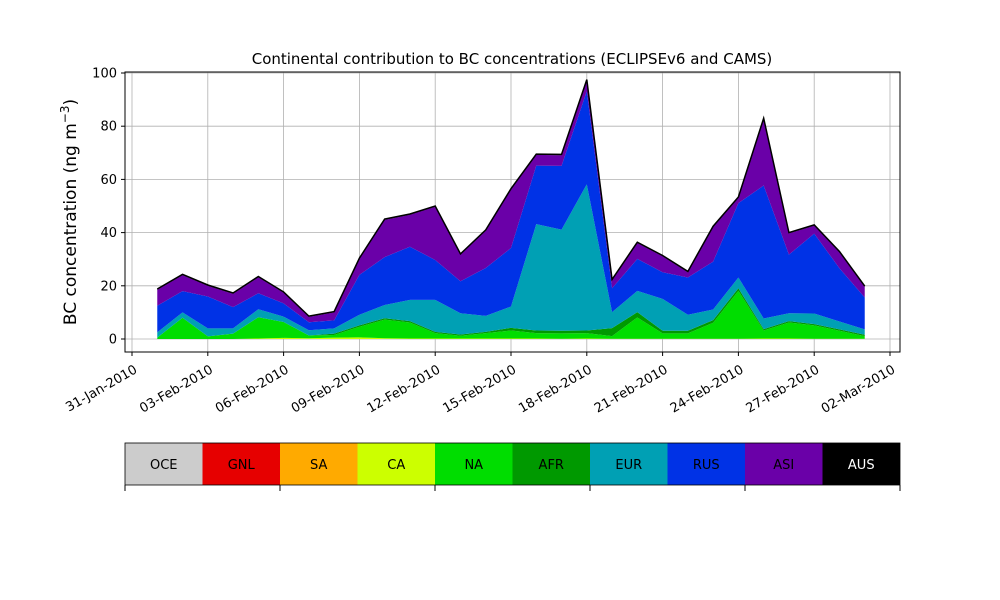 The width and height of the screenshot is (1000, 600). Describe the element at coordinates (71, 102) in the screenshot. I see `y-axis-label-close: )` at that location.